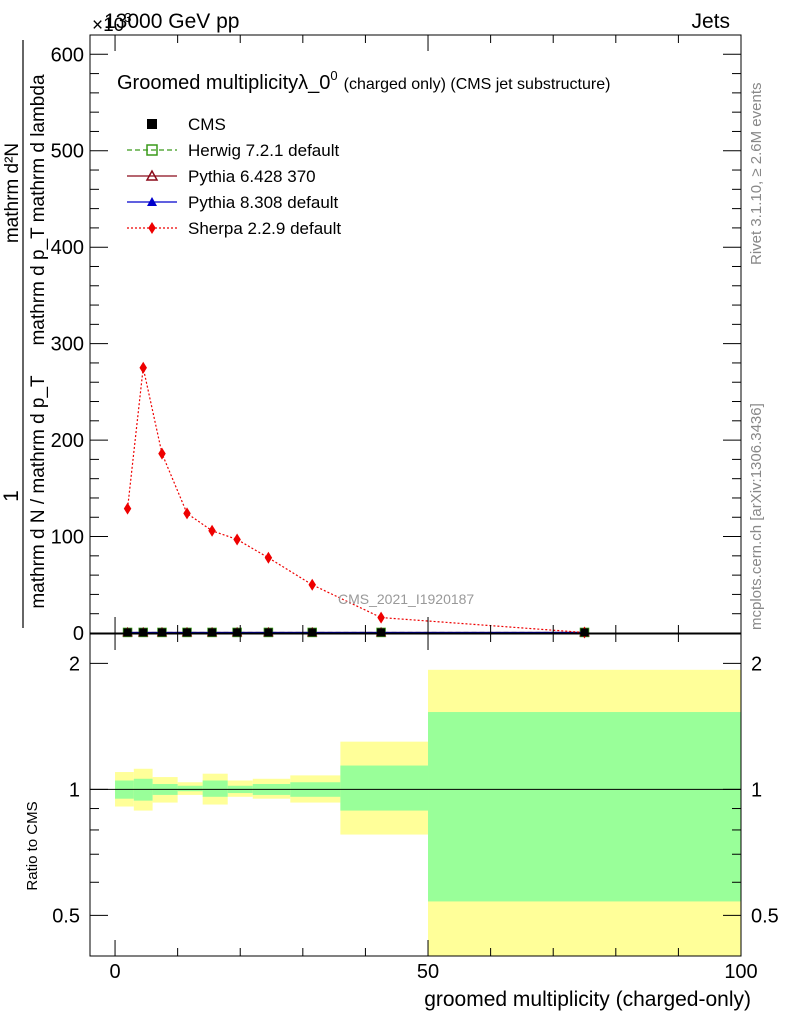  What do you see at coordinates (32, 845) in the screenshot?
I see `ratio-y-axis-label: Ratio to CMS` at bounding box center [32, 845].